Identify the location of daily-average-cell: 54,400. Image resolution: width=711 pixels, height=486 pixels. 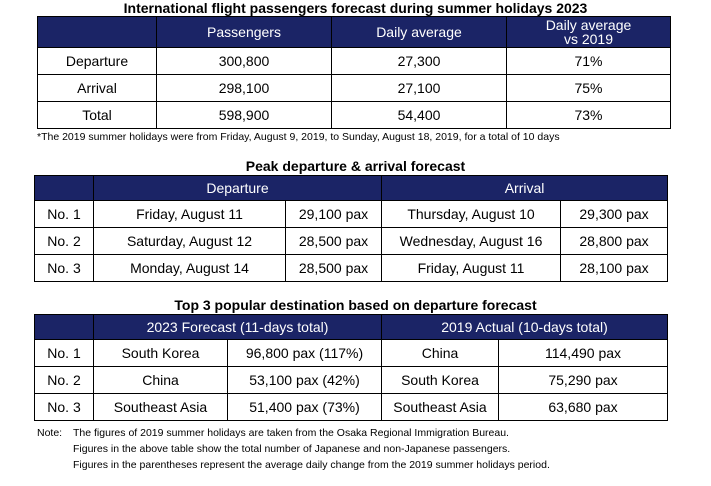
(419, 115).